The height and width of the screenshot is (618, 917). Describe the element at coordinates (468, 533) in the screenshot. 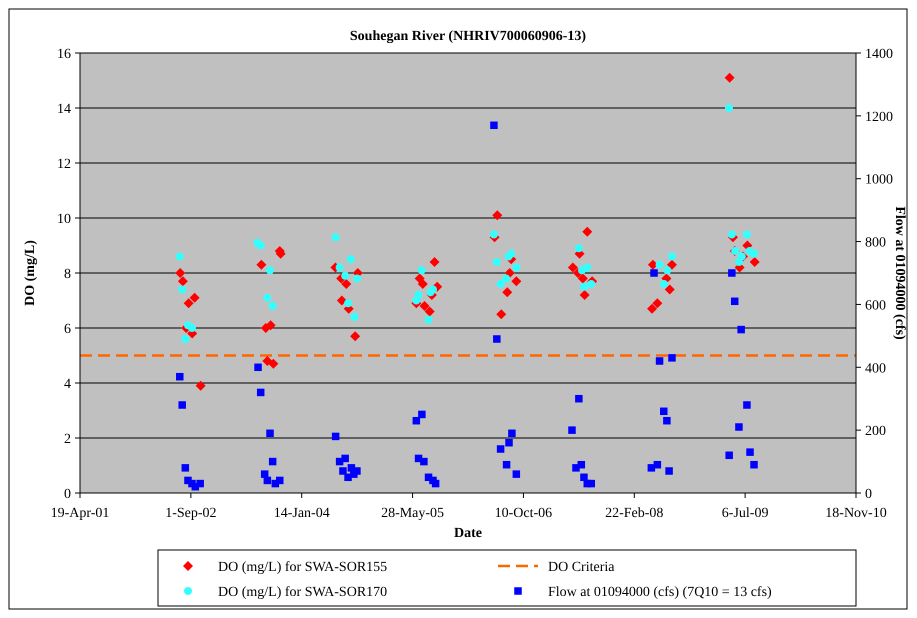

I see `x-axis-title: Date` at that location.